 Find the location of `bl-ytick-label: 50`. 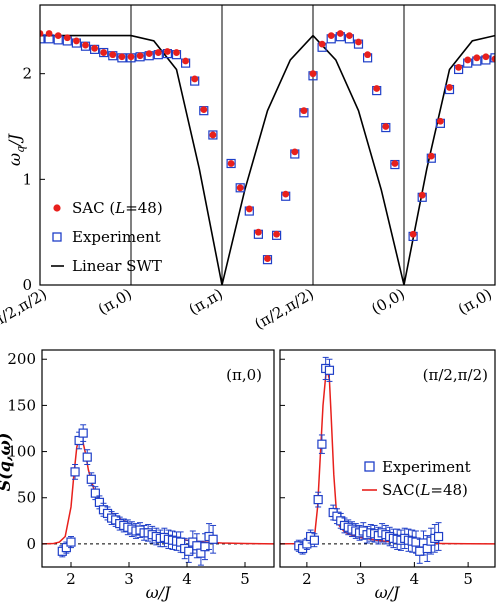

bl-ytick-label: 50 is located at coordinates (26, 498).